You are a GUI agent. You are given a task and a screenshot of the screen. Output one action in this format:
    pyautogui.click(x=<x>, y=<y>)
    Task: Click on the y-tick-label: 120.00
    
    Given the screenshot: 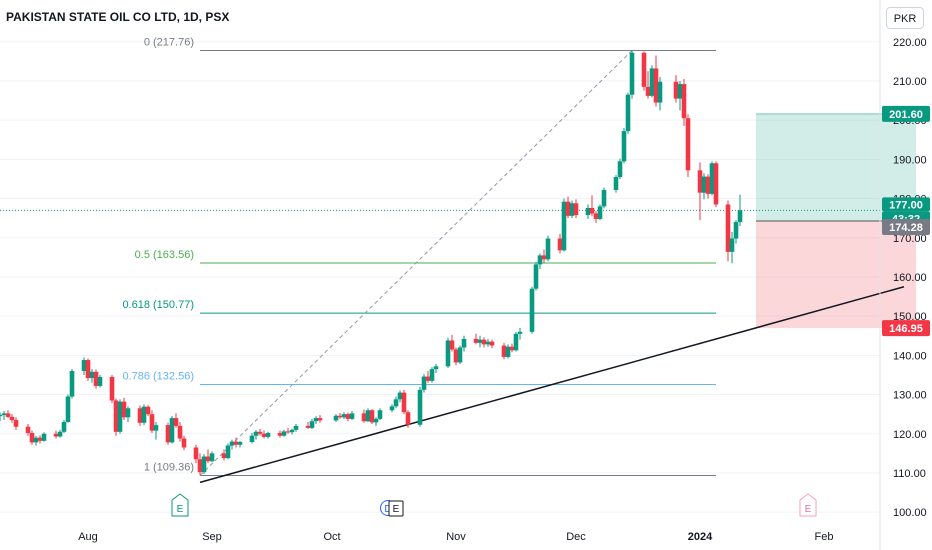 What is the action you would take?
    pyautogui.click(x=910, y=435)
    